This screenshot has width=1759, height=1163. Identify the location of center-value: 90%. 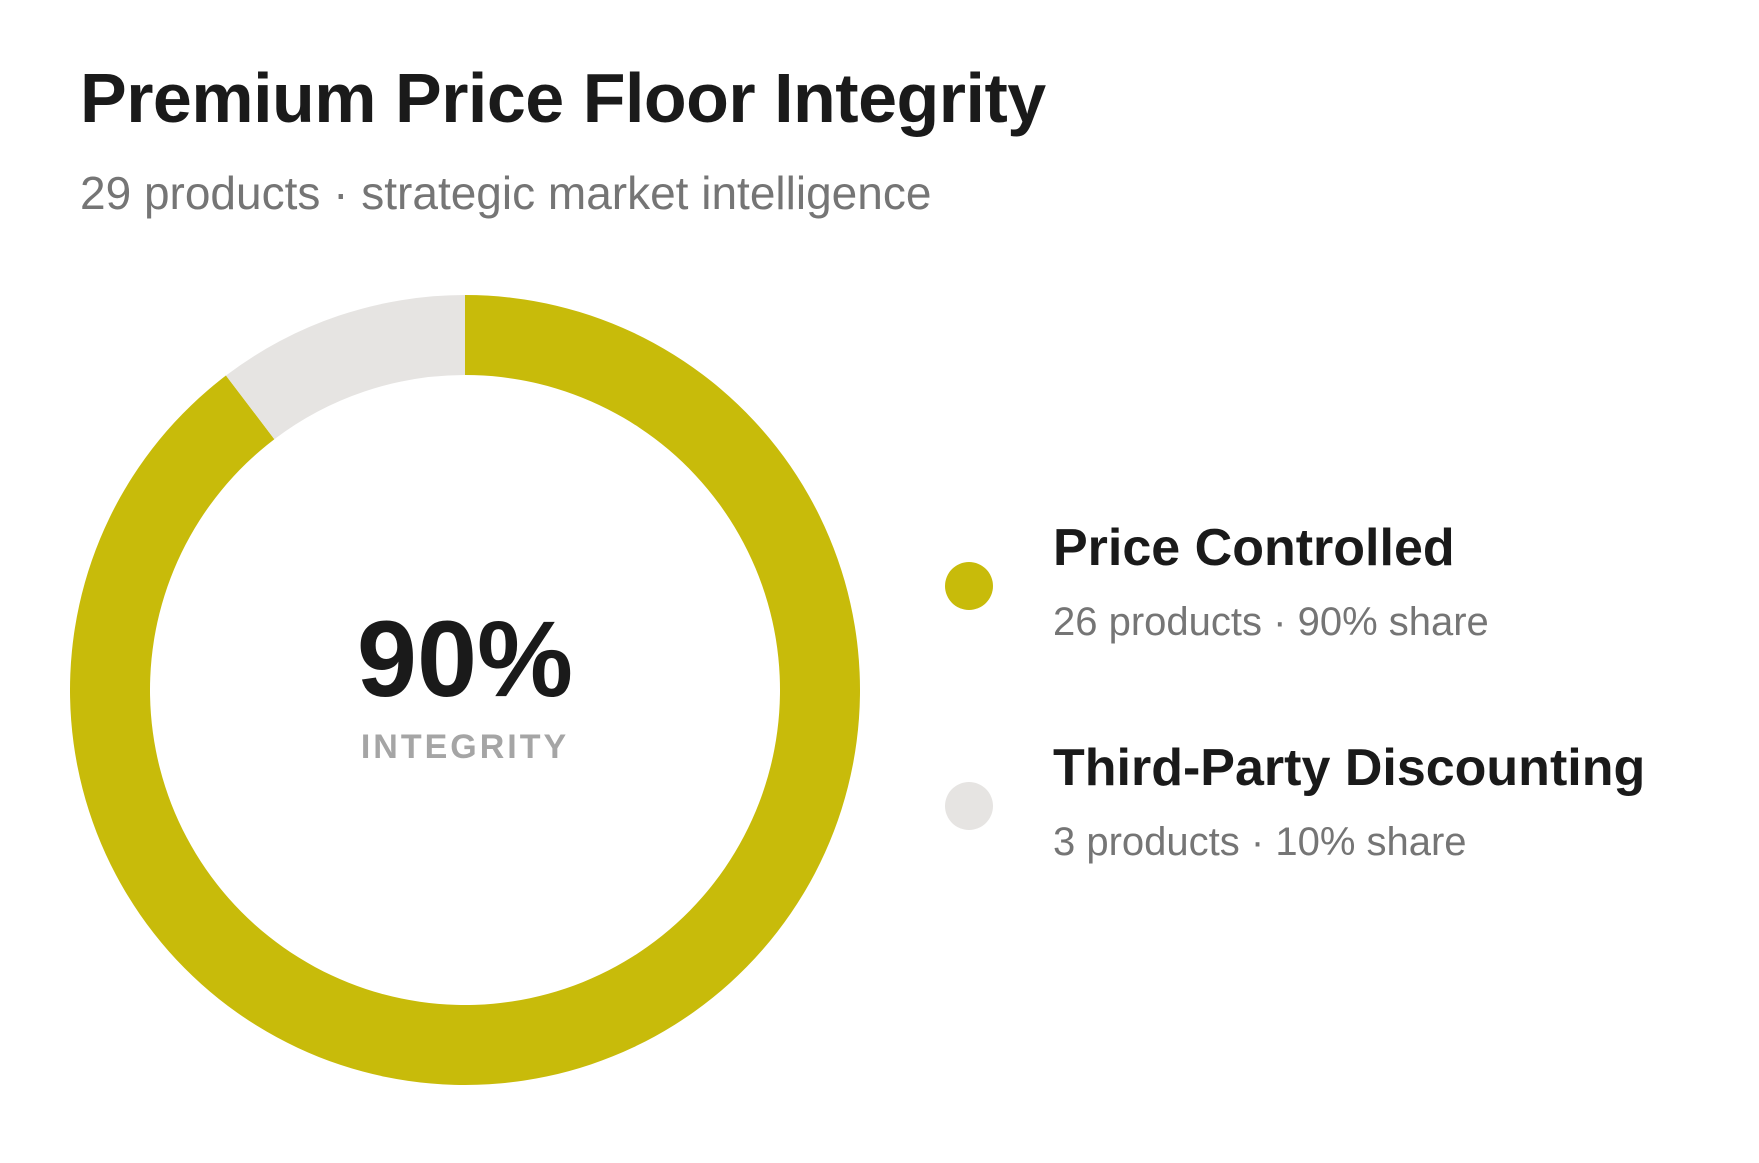
(465, 658).